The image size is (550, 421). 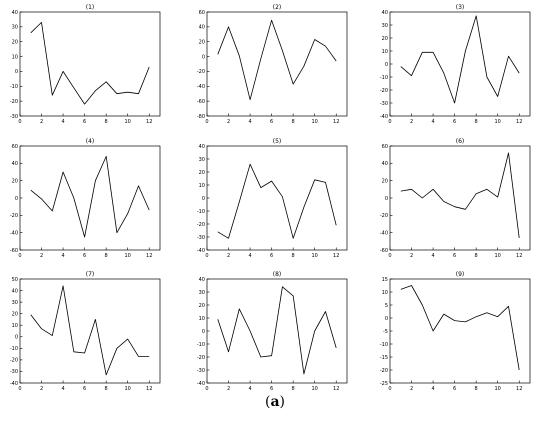 I want to click on y-tick-label: 60, so click(x=15, y=147).